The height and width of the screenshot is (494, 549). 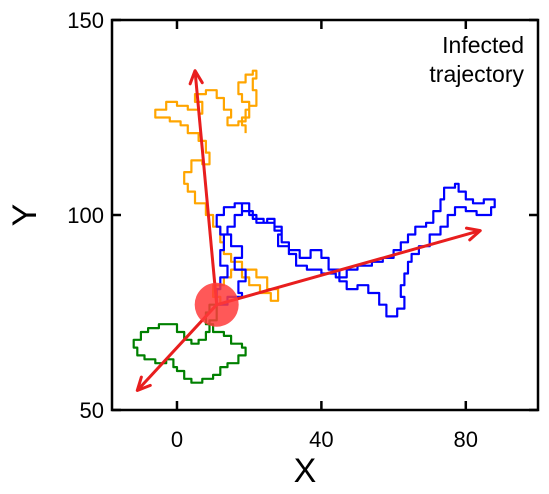 What do you see at coordinates (466, 439) in the screenshot?
I see `x-tick-label: 80` at bounding box center [466, 439].